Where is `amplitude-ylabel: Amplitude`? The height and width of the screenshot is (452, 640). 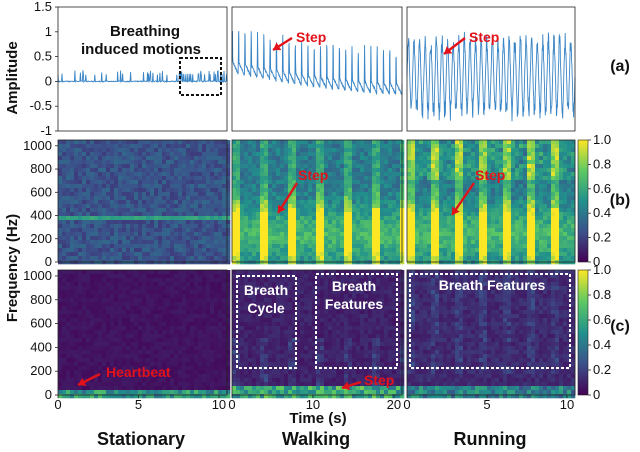
amplitude-ylabel: Amplitude is located at coordinates (12, 77).